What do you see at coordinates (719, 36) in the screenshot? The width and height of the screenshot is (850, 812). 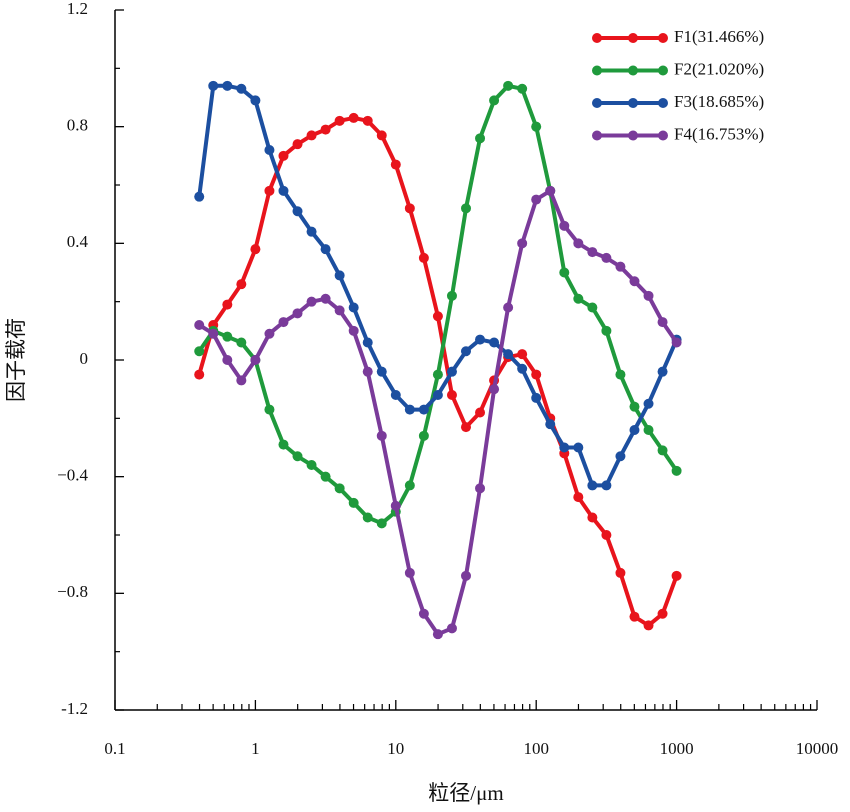 I see `legend-label: F1(31.466%)` at bounding box center [719, 36].